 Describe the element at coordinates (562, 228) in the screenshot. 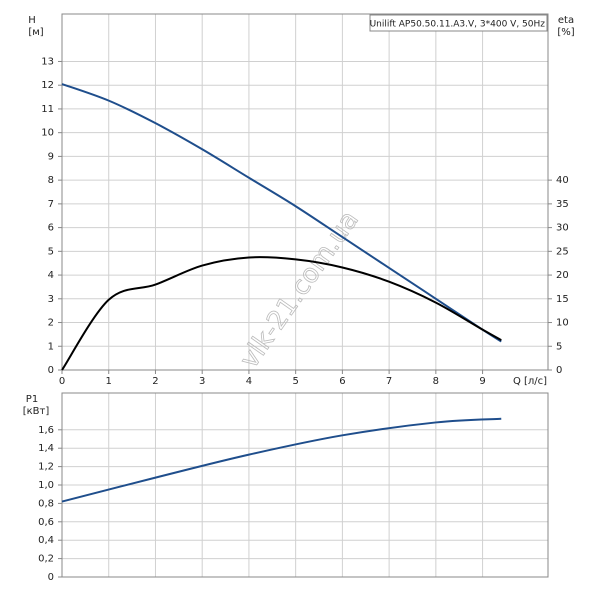

I see `y2-tick-label: 30` at that location.